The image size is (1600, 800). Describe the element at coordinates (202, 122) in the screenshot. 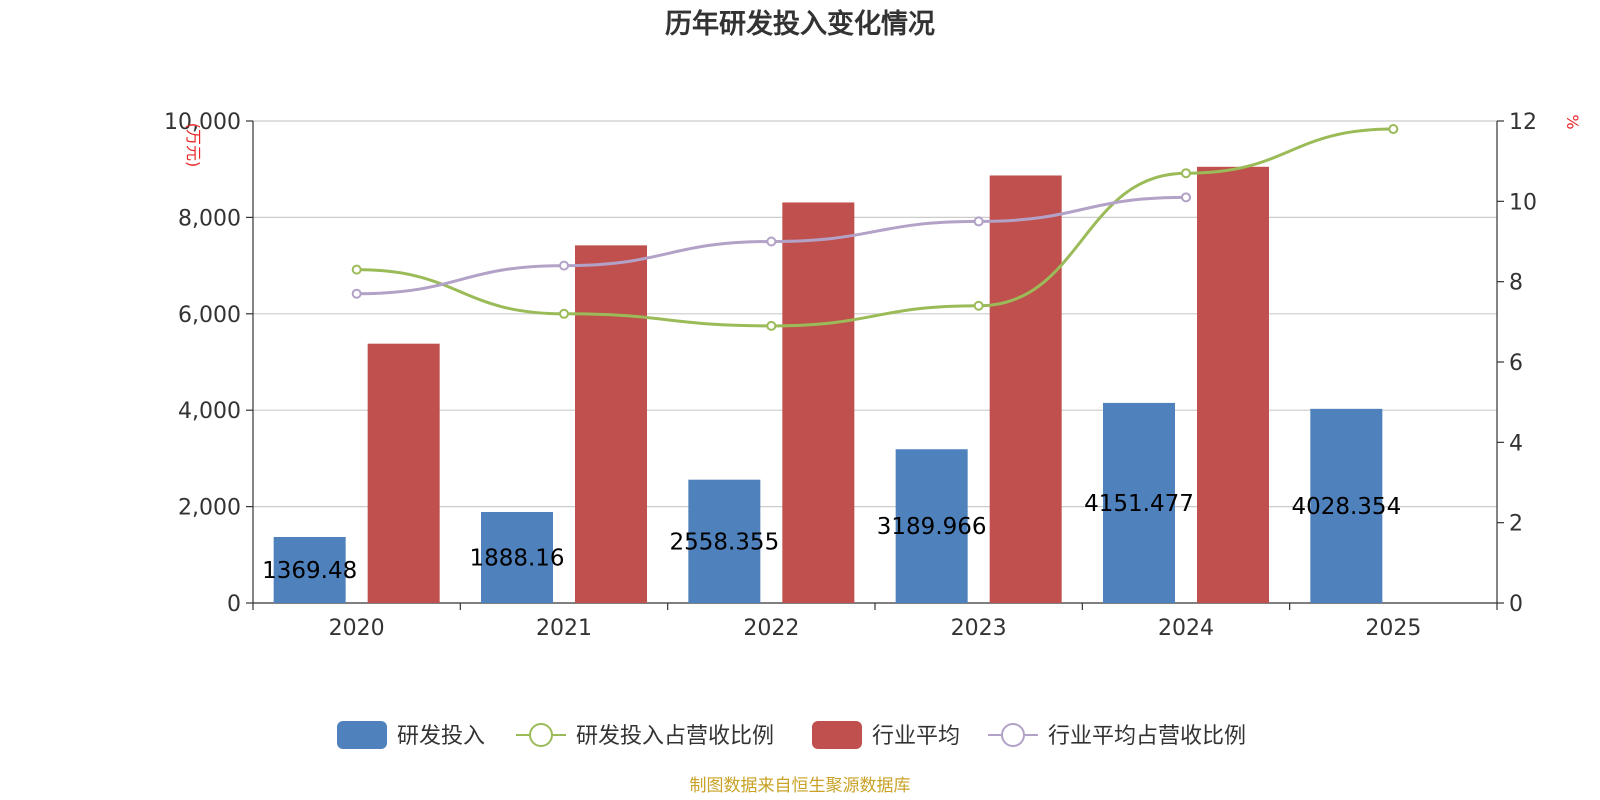

I see `left-axis-tick-label: 10,000` at that location.